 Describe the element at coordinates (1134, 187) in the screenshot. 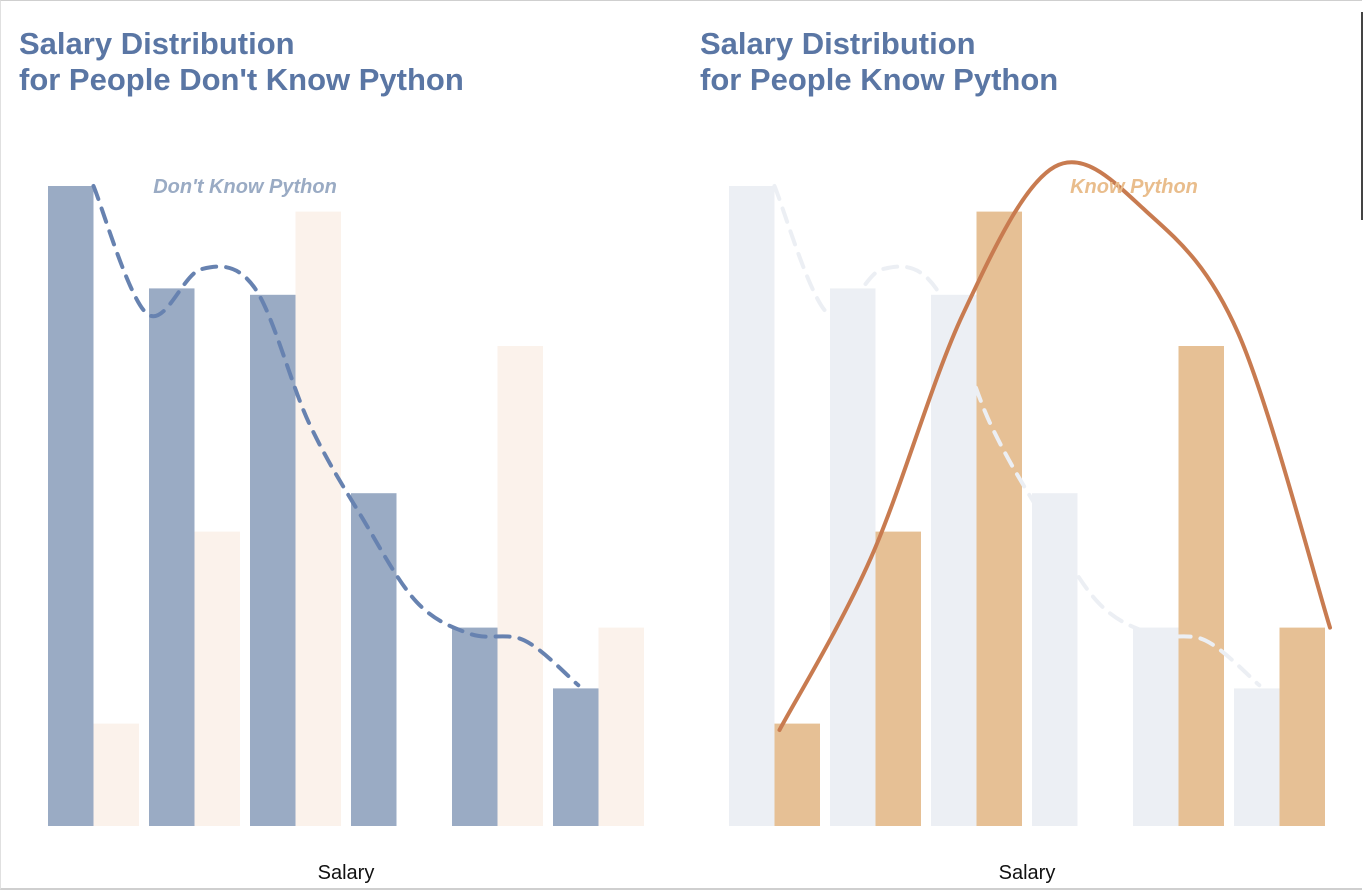

I see `series-label-know-python: Know Python` at that location.